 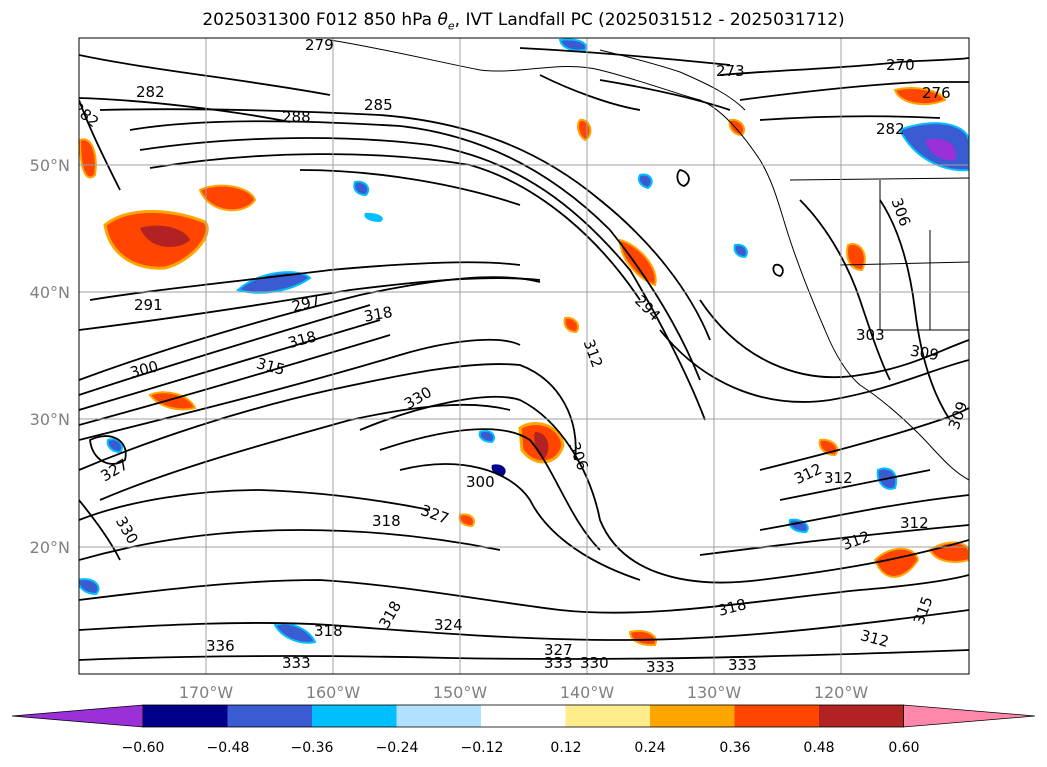 I want to click on colorbar-segments, so click(x=523, y=716).